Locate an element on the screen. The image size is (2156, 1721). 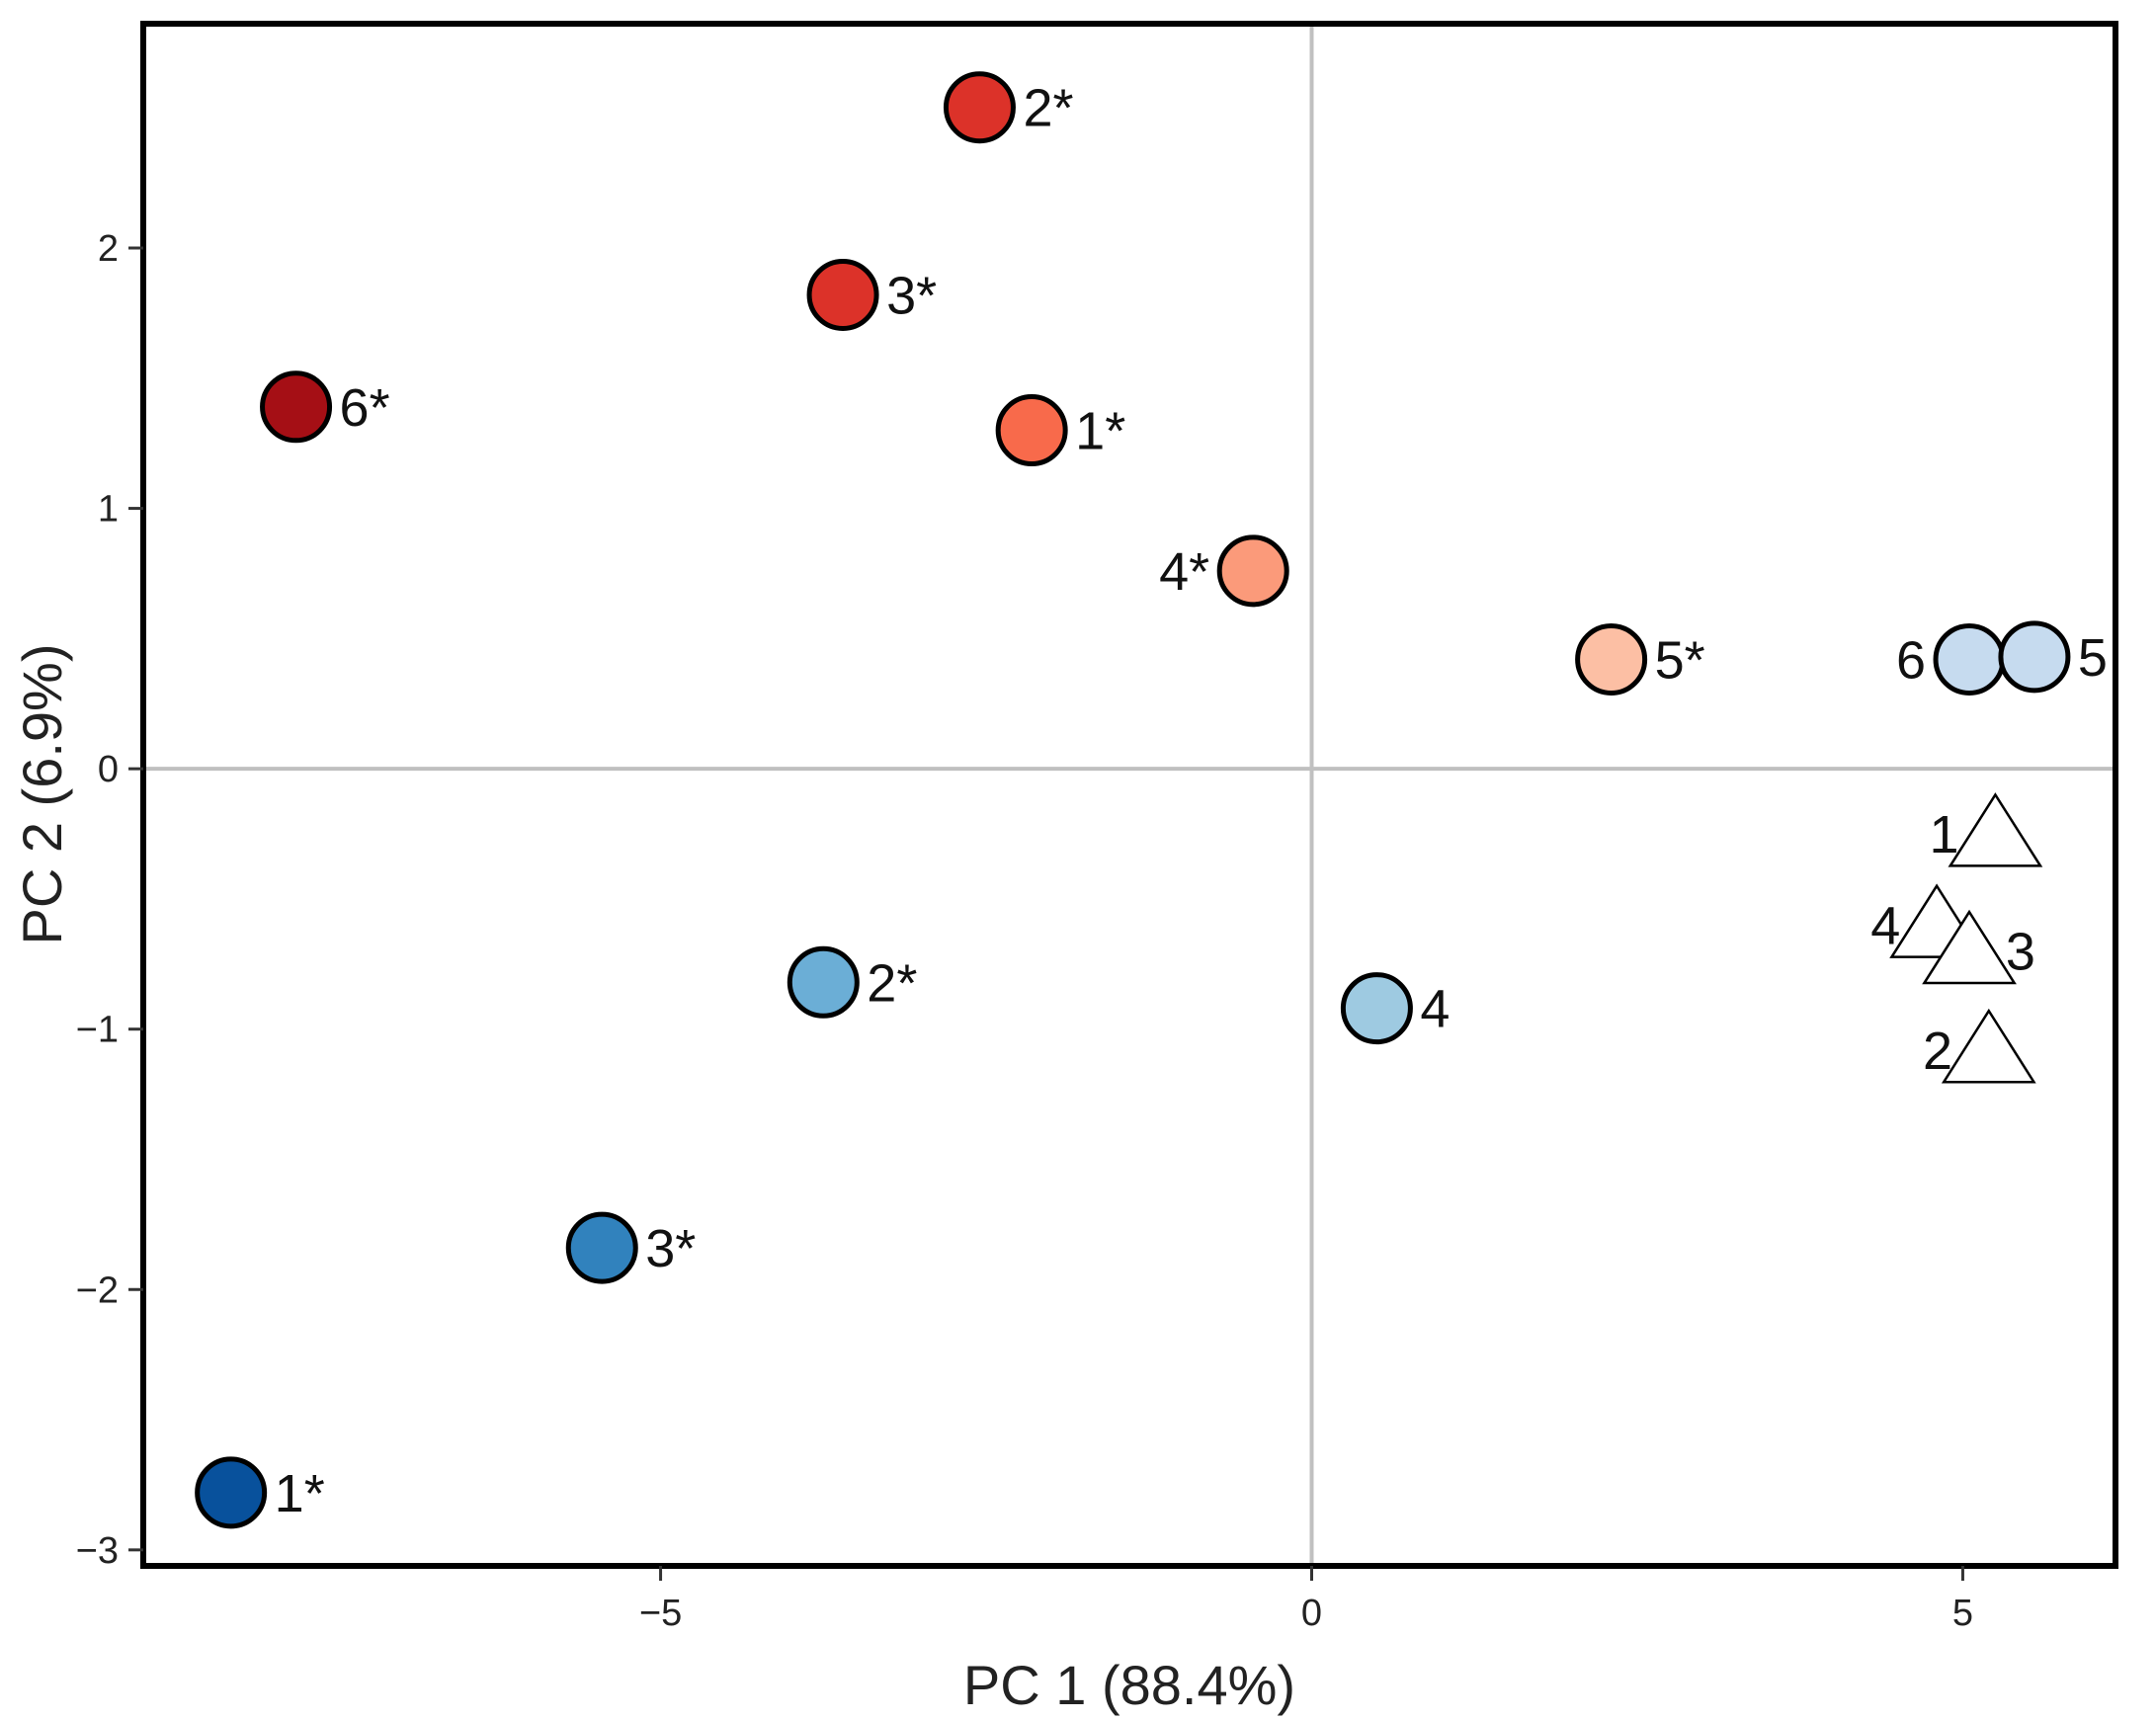
y-axis-title: PC 2 (6.9%) is located at coordinates (42, 794).